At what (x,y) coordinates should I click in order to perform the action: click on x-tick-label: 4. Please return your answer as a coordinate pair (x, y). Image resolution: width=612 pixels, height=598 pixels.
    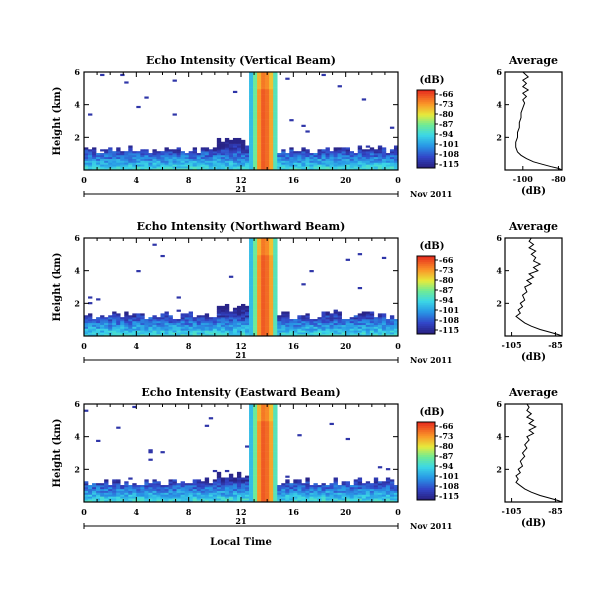
    Looking at the image, I should click on (137, 180).